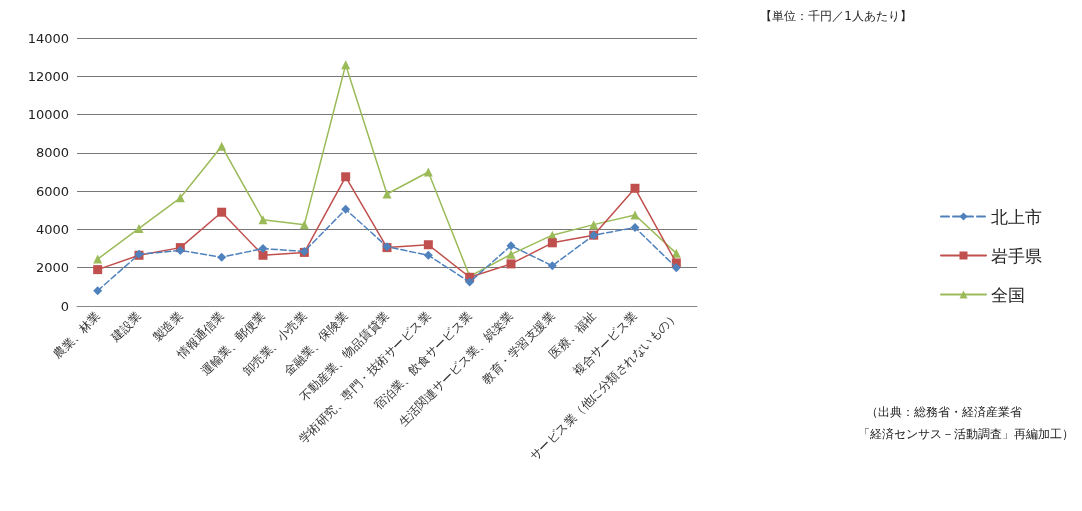 The image size is (1082, 511). I want to click on legend-label: 北上市, so click(1016, 216).